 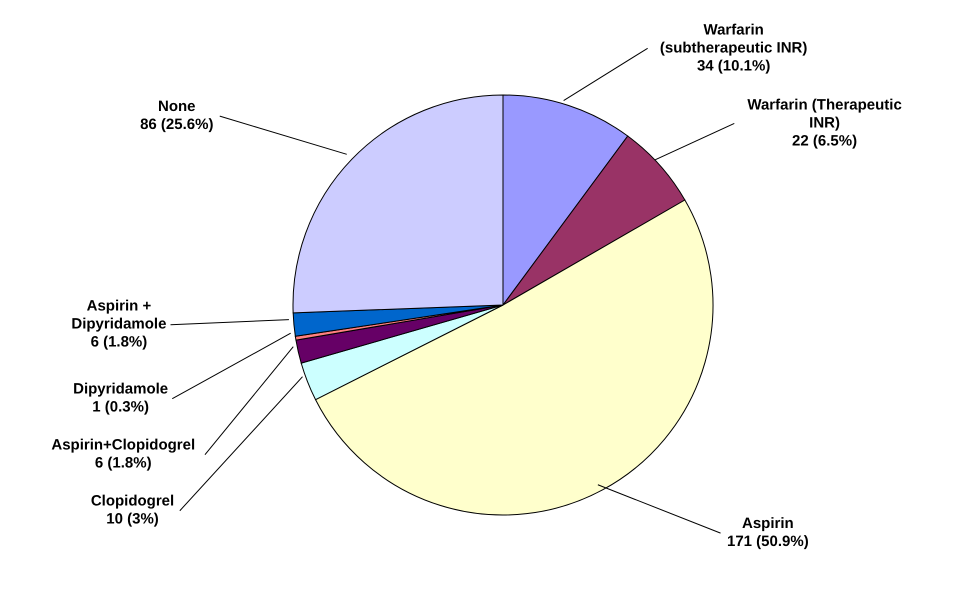 I want to click on data-label: 10 (3%), so click(x=132, y=519).